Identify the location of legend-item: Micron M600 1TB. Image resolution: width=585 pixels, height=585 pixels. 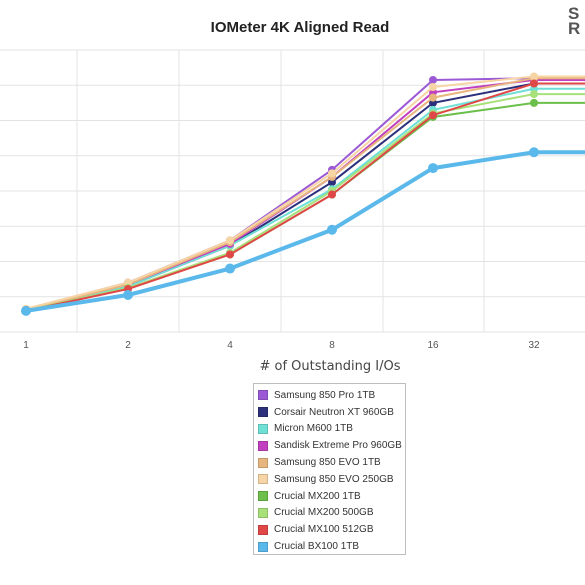
(329, 429).